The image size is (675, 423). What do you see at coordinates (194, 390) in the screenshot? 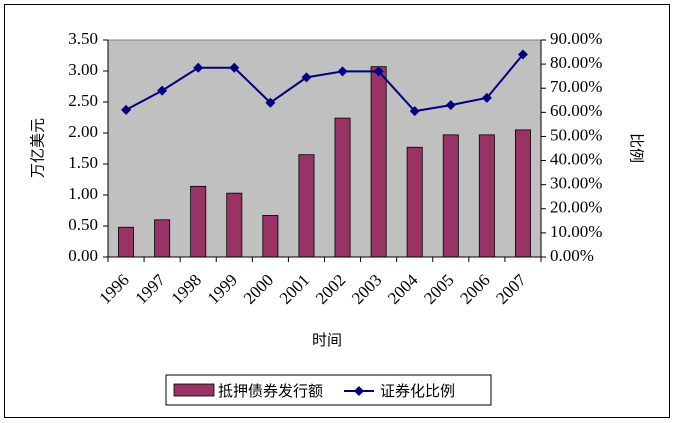
I see `legend-bar-swatch` at bounding box center [194, 390].